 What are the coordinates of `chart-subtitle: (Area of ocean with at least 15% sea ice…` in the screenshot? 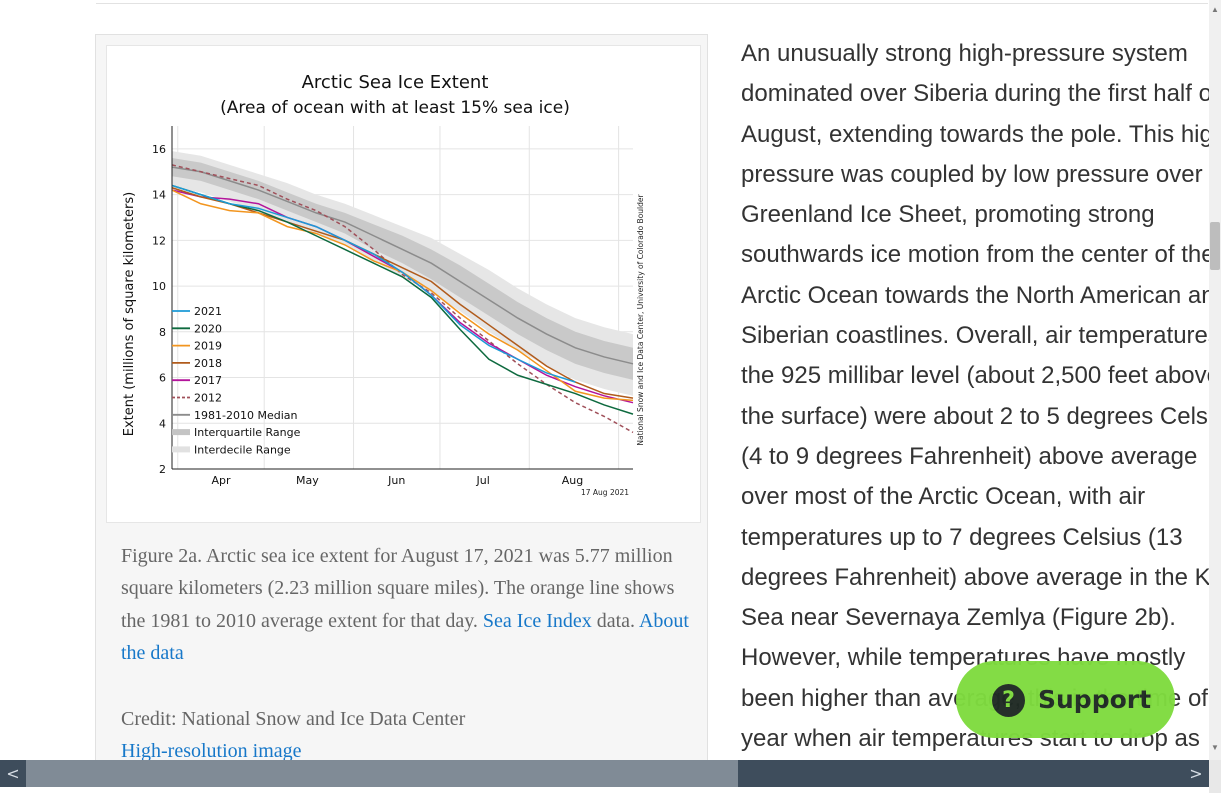 It's located at (395, 108).